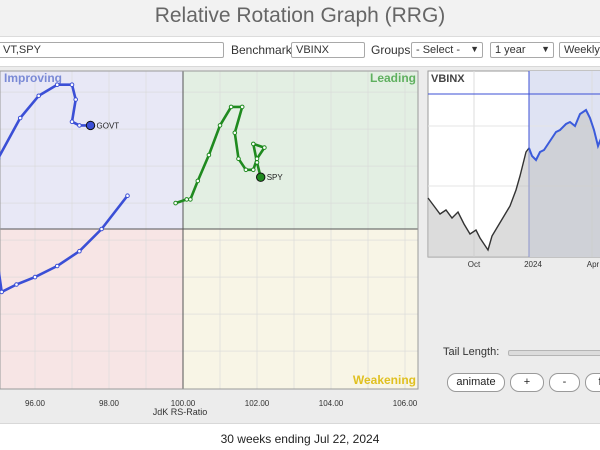 The image size is (600, 450). Describe the element at coordinates (261, 177) in the screenshot. I see `head-marker-spy` at that location.